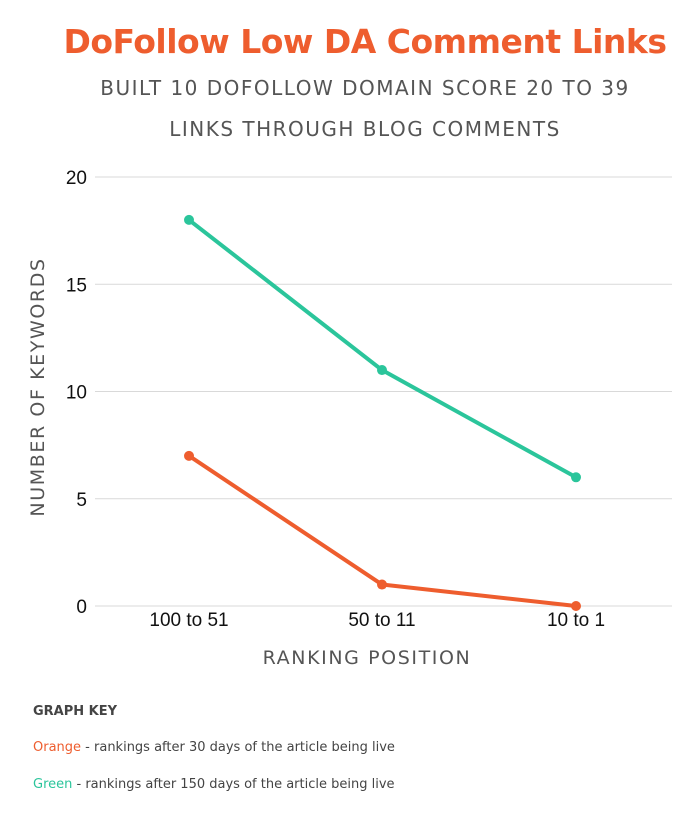 Image resolution: width=700 pixels, height=815 pixels. What do you see at coordinates (57, 747) in the screenshot?
I see `graph-key-orange-word: Orange` at bounding box center [57, 747].